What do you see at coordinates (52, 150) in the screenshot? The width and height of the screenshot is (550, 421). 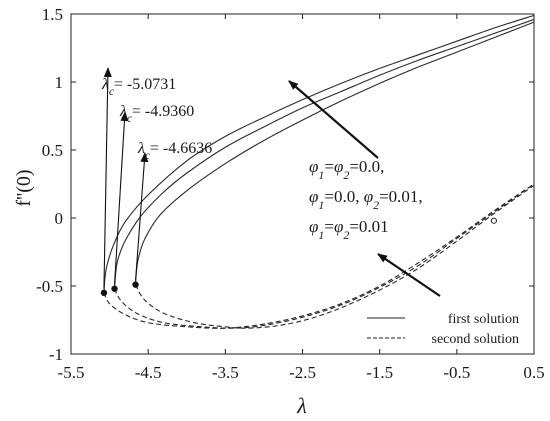 I see `y-tick-label: 0.5` at bounding box center [52, 150].